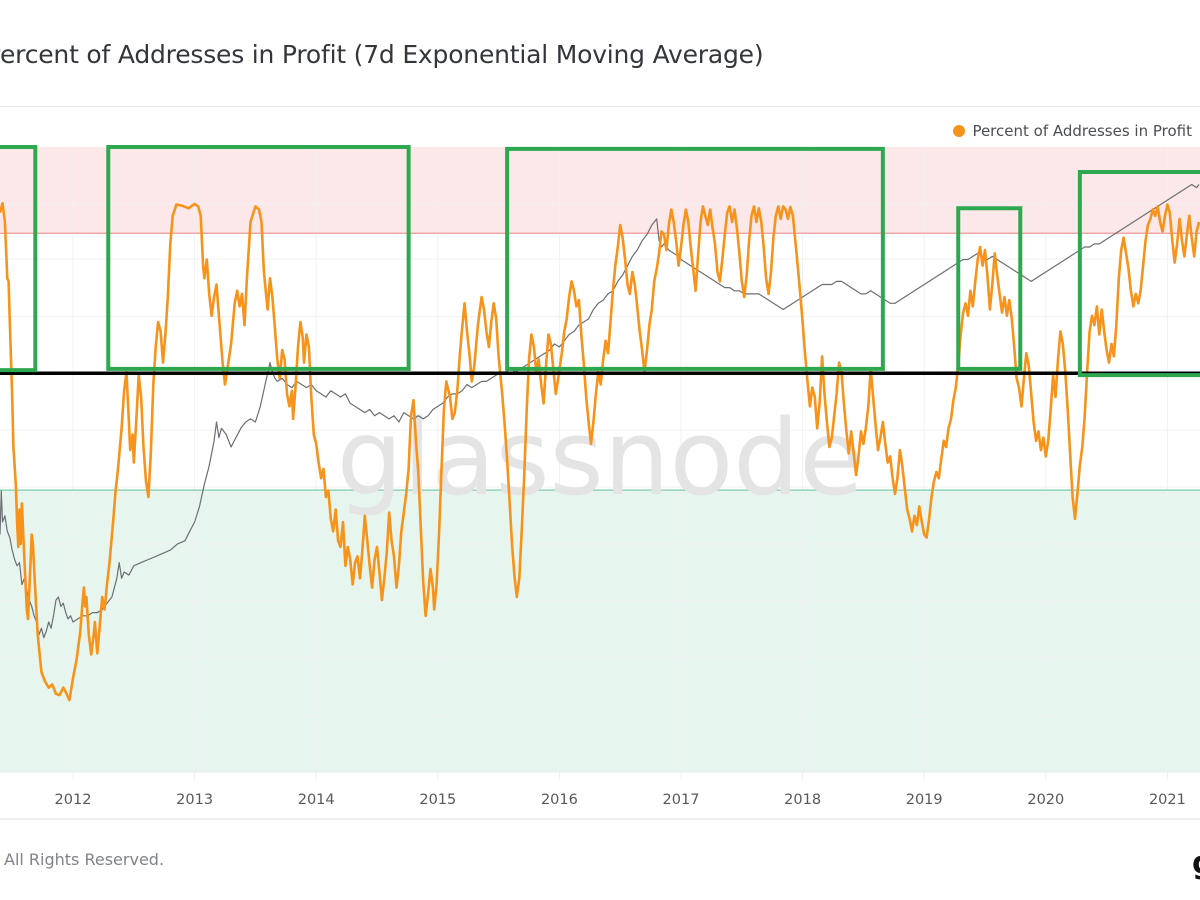  I want to click on x-tick-label: 2017, so click(681, 800).